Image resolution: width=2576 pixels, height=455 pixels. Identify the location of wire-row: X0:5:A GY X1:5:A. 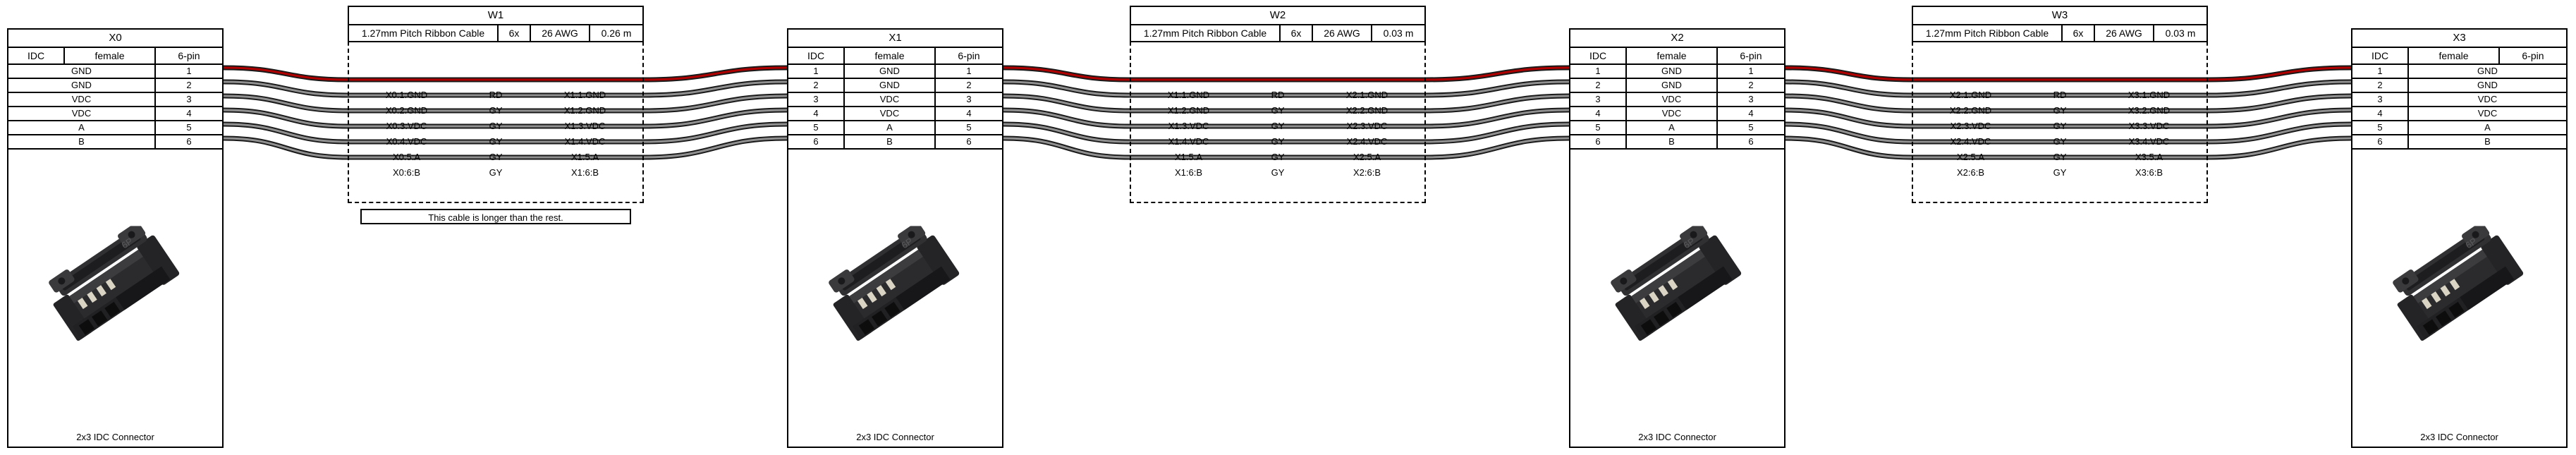
(496, 156).